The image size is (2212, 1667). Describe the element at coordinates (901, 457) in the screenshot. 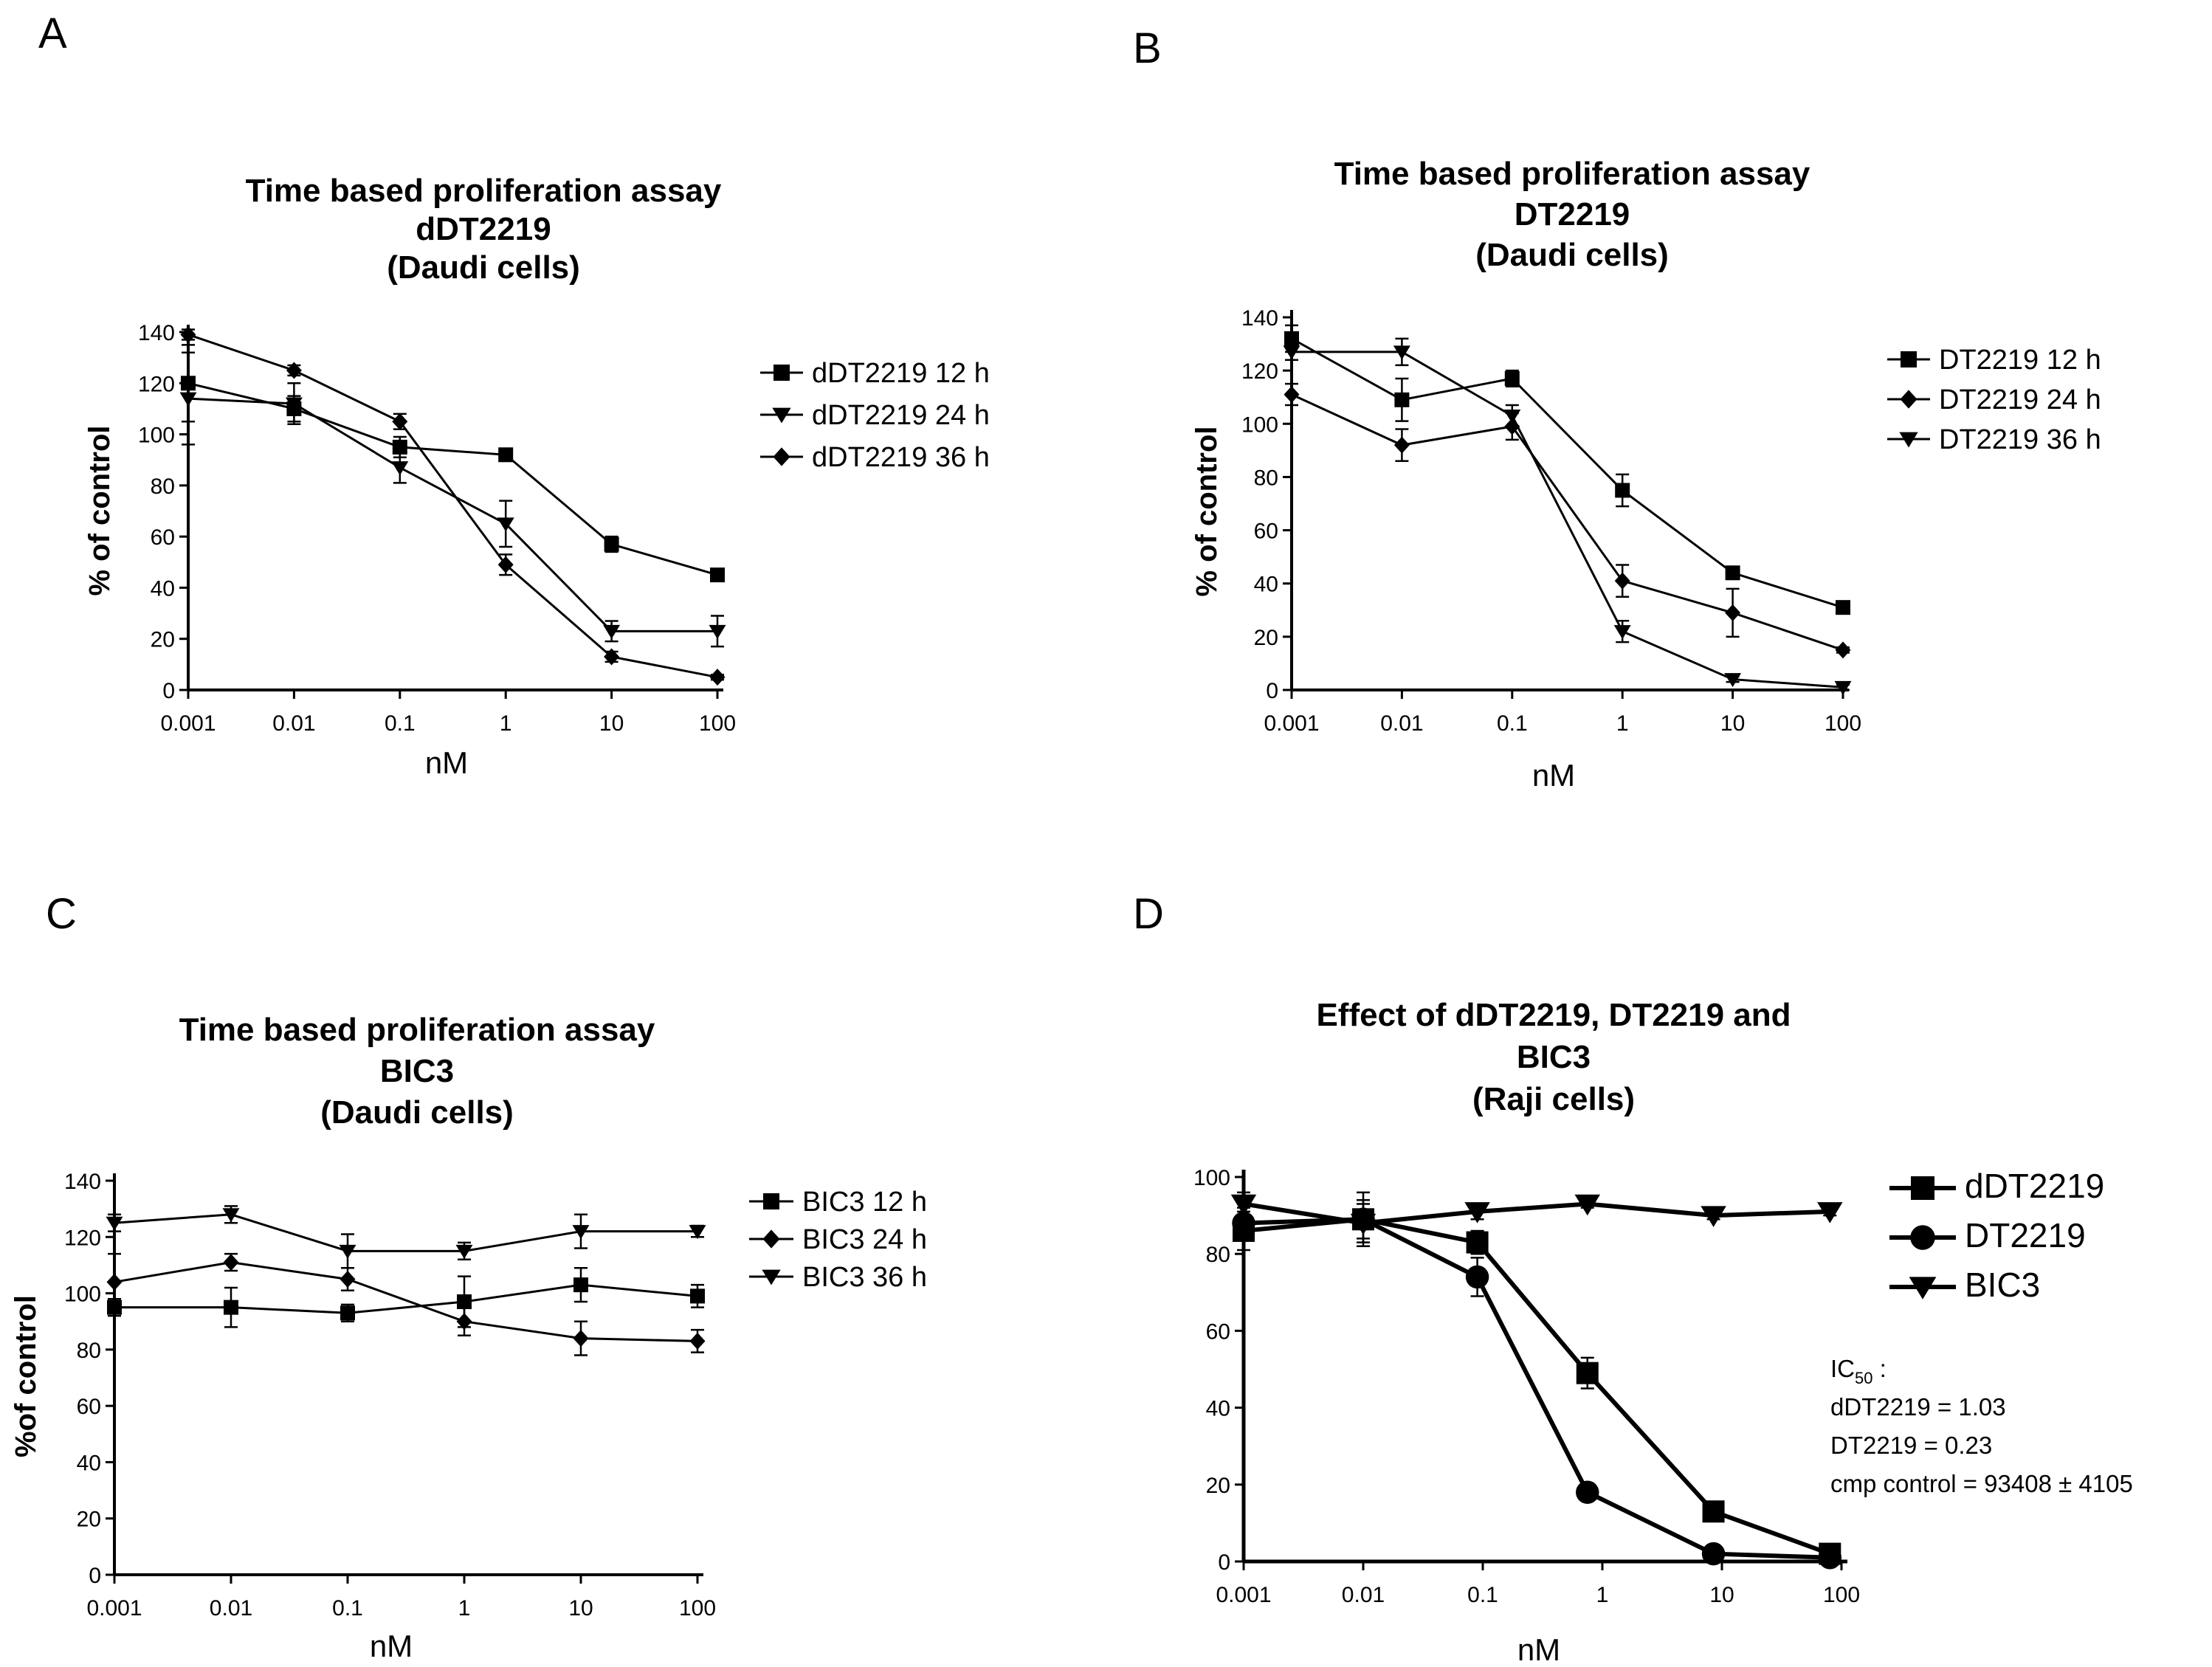

I see `legend-label: dDT2219 36 h` at that location.